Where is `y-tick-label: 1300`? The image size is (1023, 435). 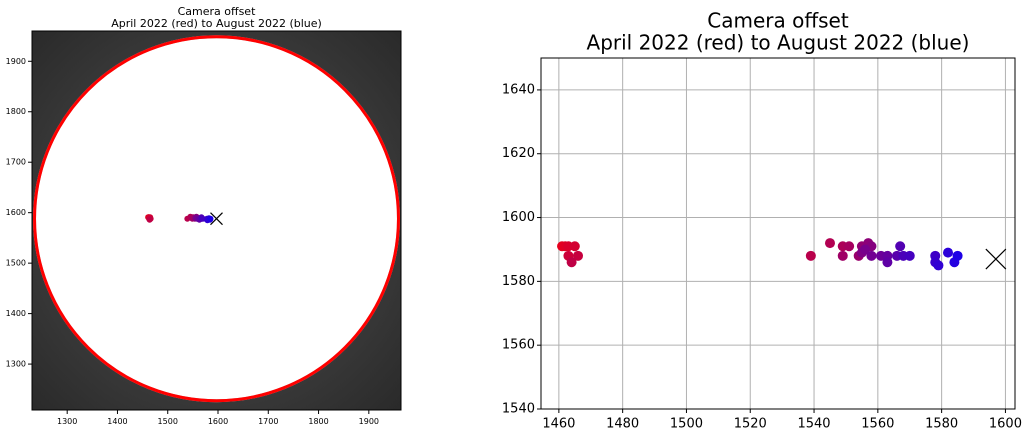 y-tick-label: 1300 is located at coordinates (16, 364).